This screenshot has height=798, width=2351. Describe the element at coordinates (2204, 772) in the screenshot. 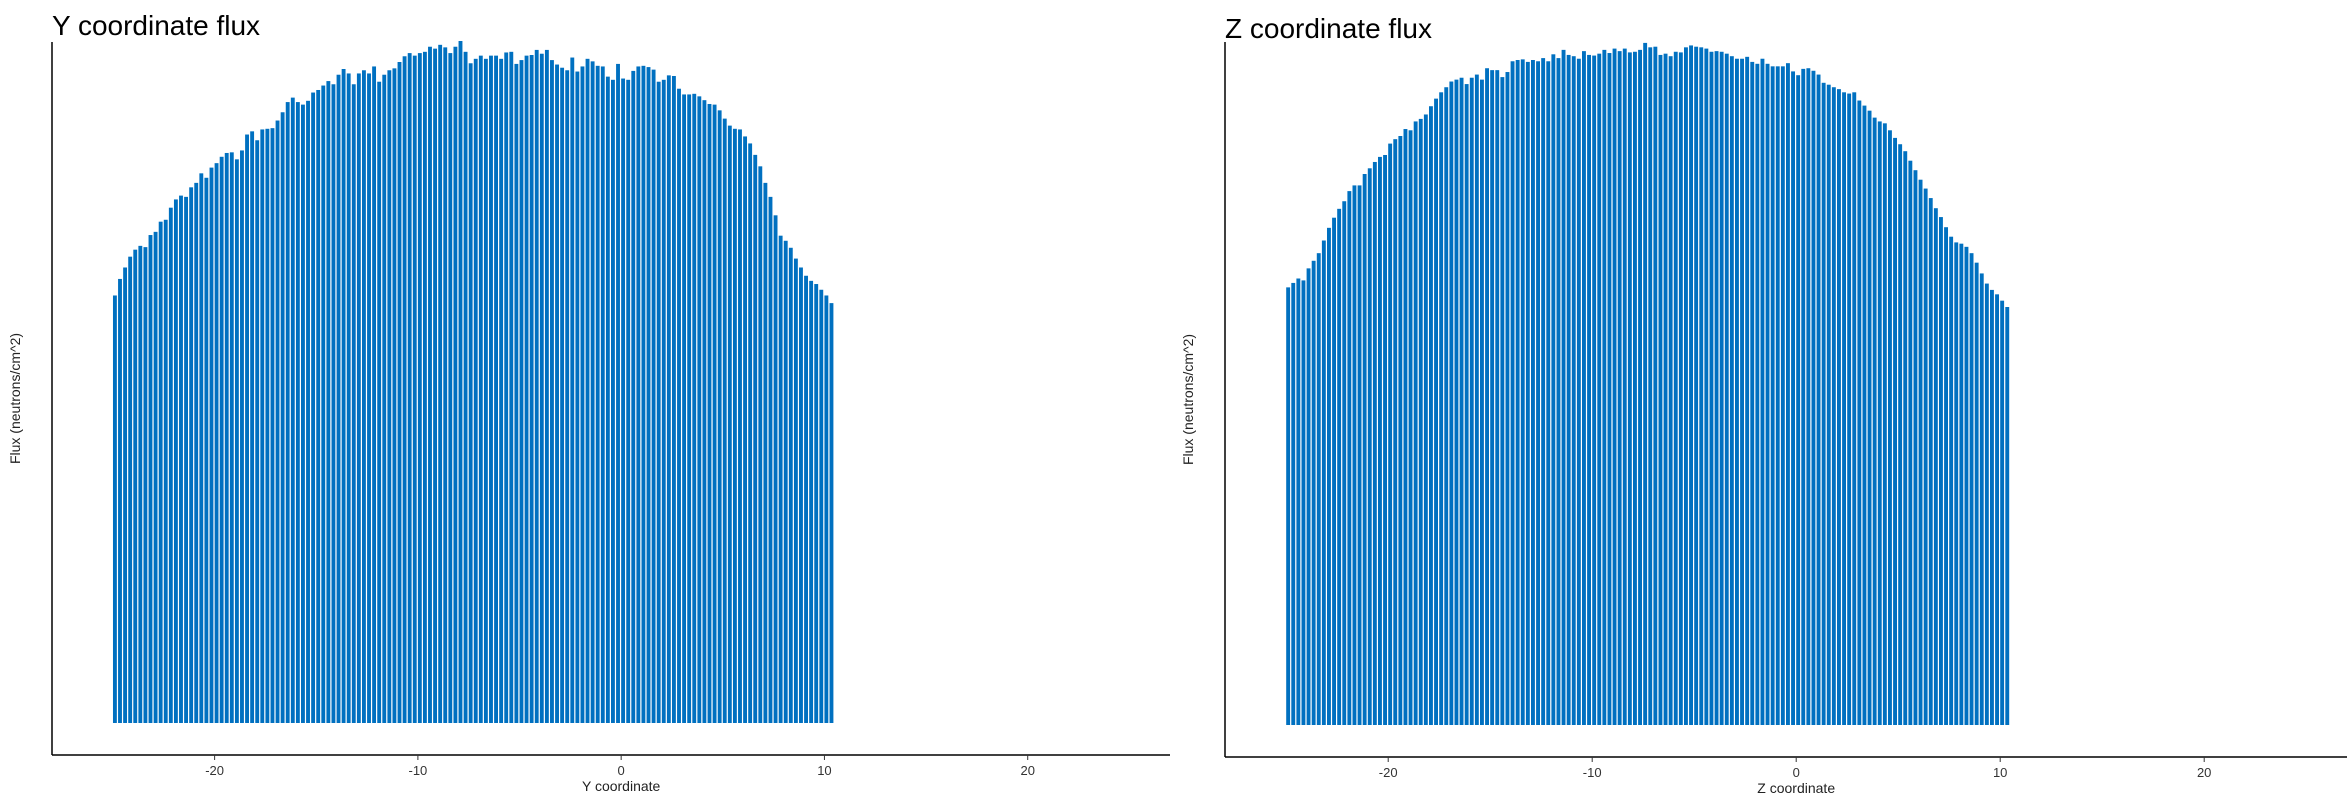

I see `z-flux-x-tick-label: 20` at that location.